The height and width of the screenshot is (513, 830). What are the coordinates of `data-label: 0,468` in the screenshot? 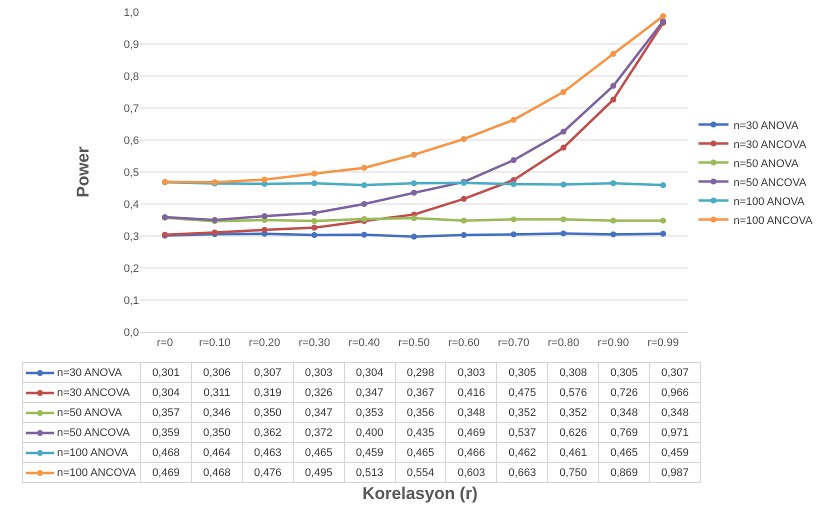 It's located at (216, 472).